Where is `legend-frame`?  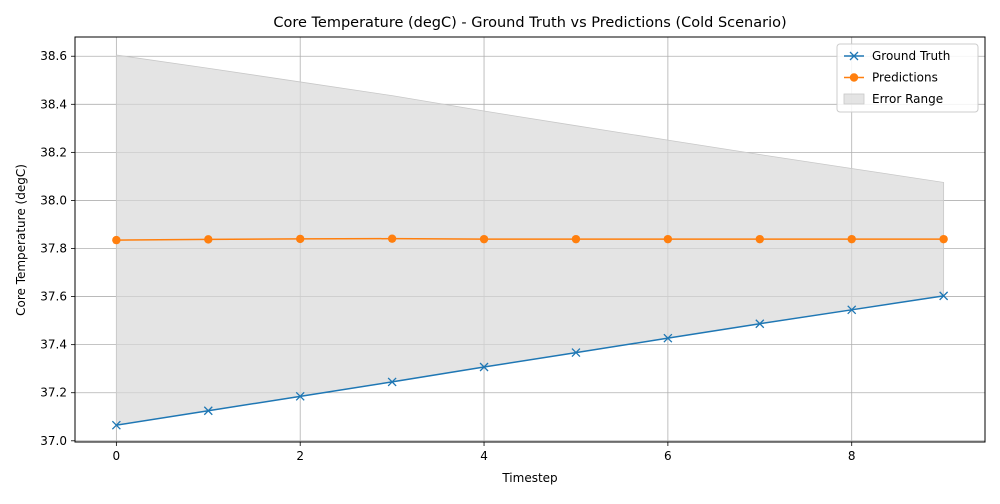 legend-frame is located at coordinates (907, 78).